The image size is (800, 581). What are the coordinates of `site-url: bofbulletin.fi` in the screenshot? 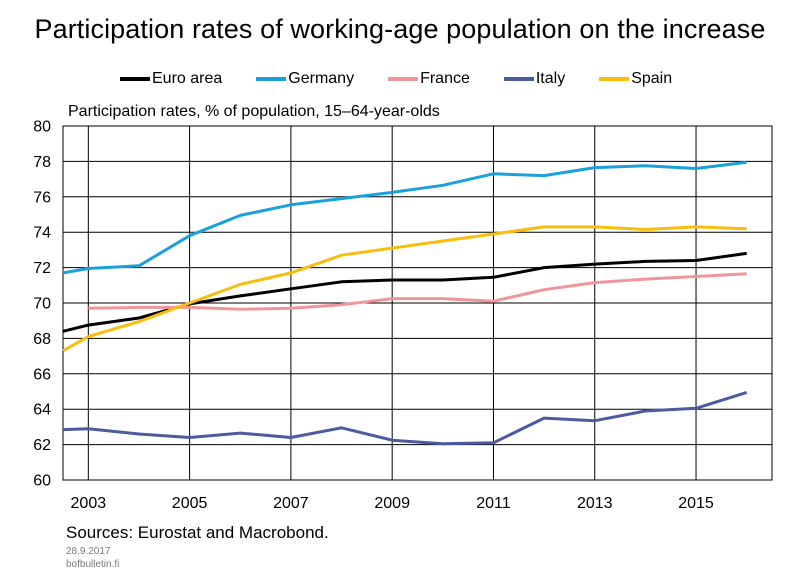 It's located at (93, 564).